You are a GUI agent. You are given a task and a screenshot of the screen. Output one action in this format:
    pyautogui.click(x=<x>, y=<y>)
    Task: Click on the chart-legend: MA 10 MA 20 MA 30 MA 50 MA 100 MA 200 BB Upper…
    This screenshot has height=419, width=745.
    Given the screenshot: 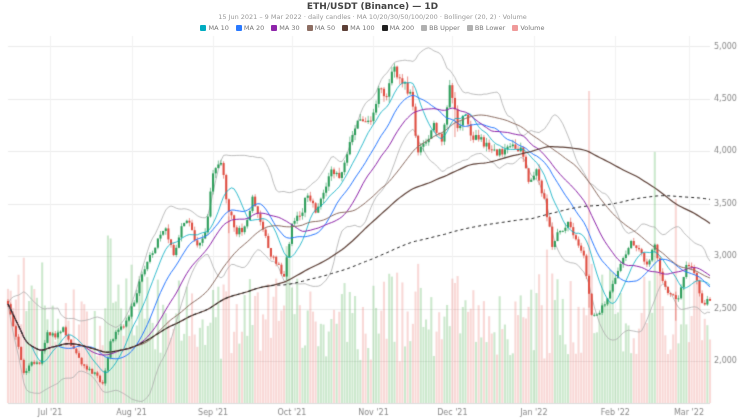 What is the action you would take?
    pyautogui.click(x=372, y=28)
    